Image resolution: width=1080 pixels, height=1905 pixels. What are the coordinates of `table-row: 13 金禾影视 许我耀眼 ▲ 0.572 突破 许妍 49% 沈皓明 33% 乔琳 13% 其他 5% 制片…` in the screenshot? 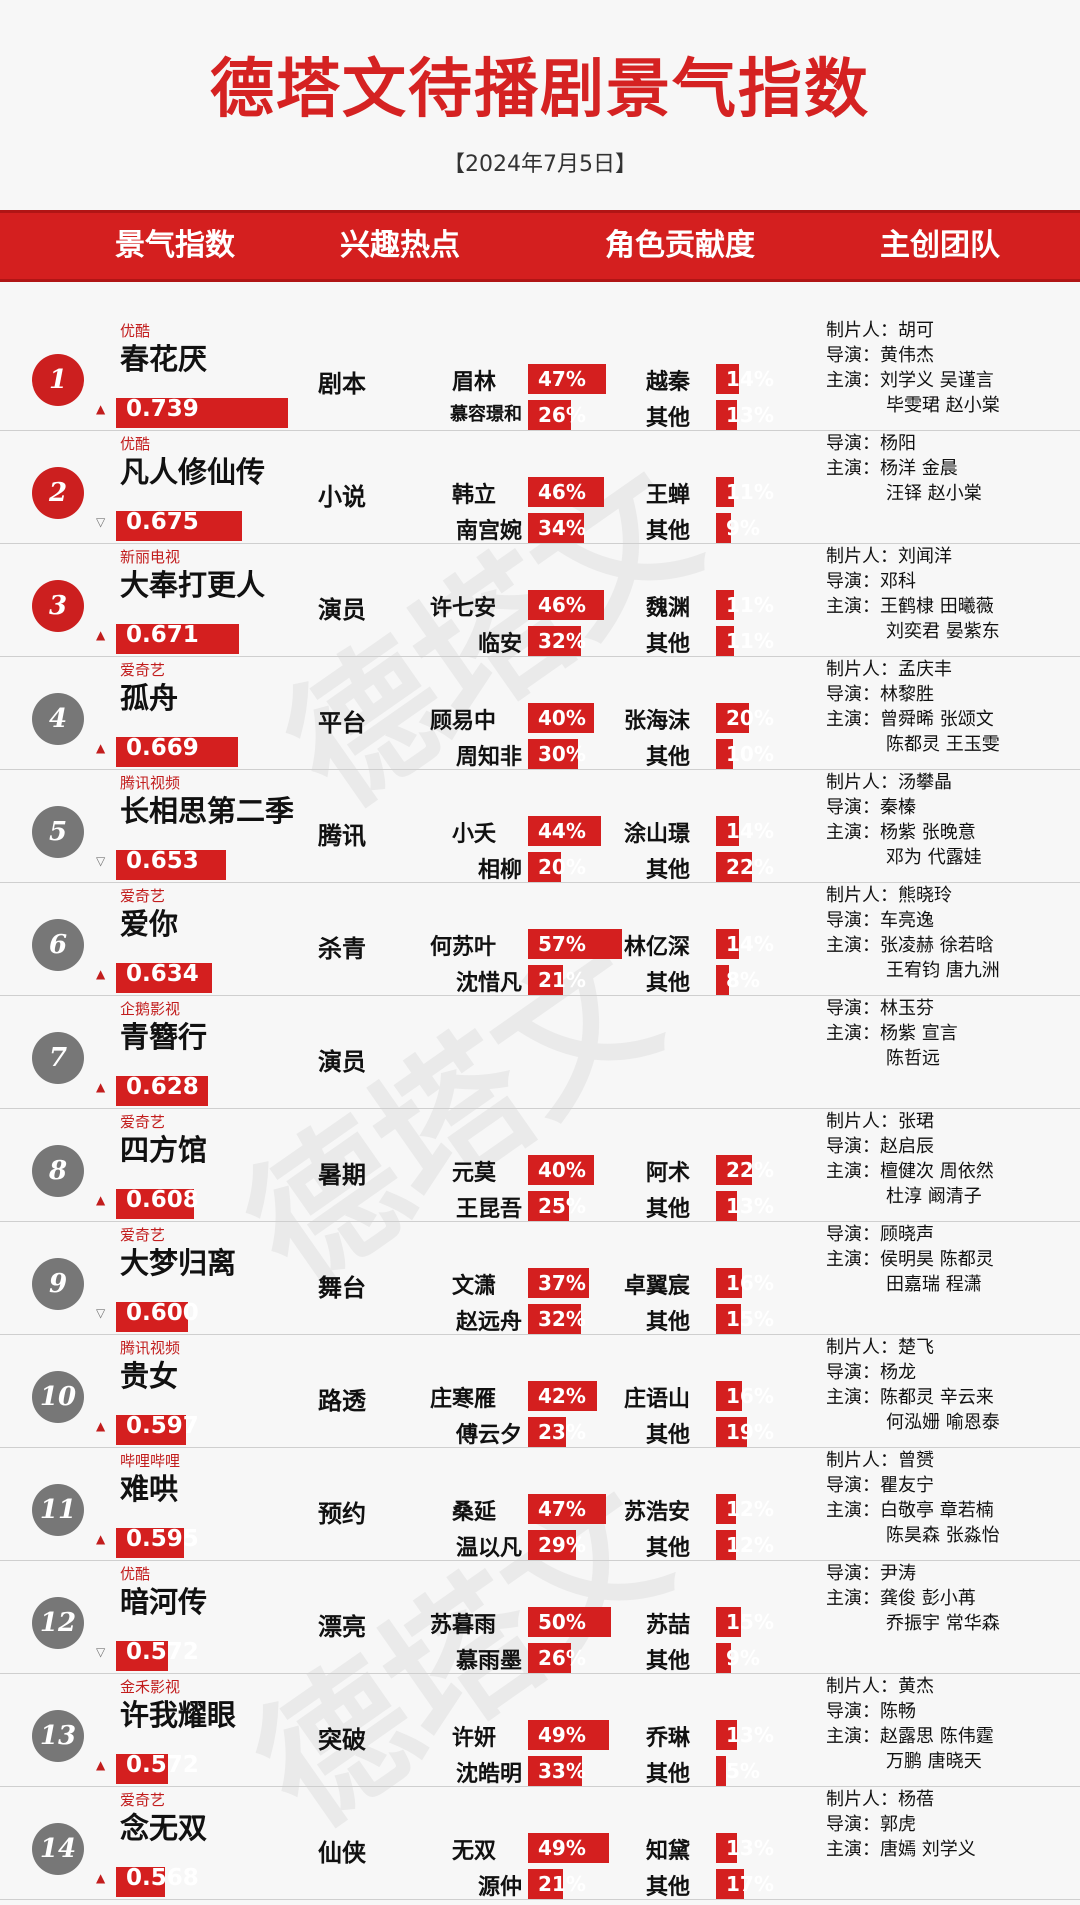 It's located at (540, 1730).